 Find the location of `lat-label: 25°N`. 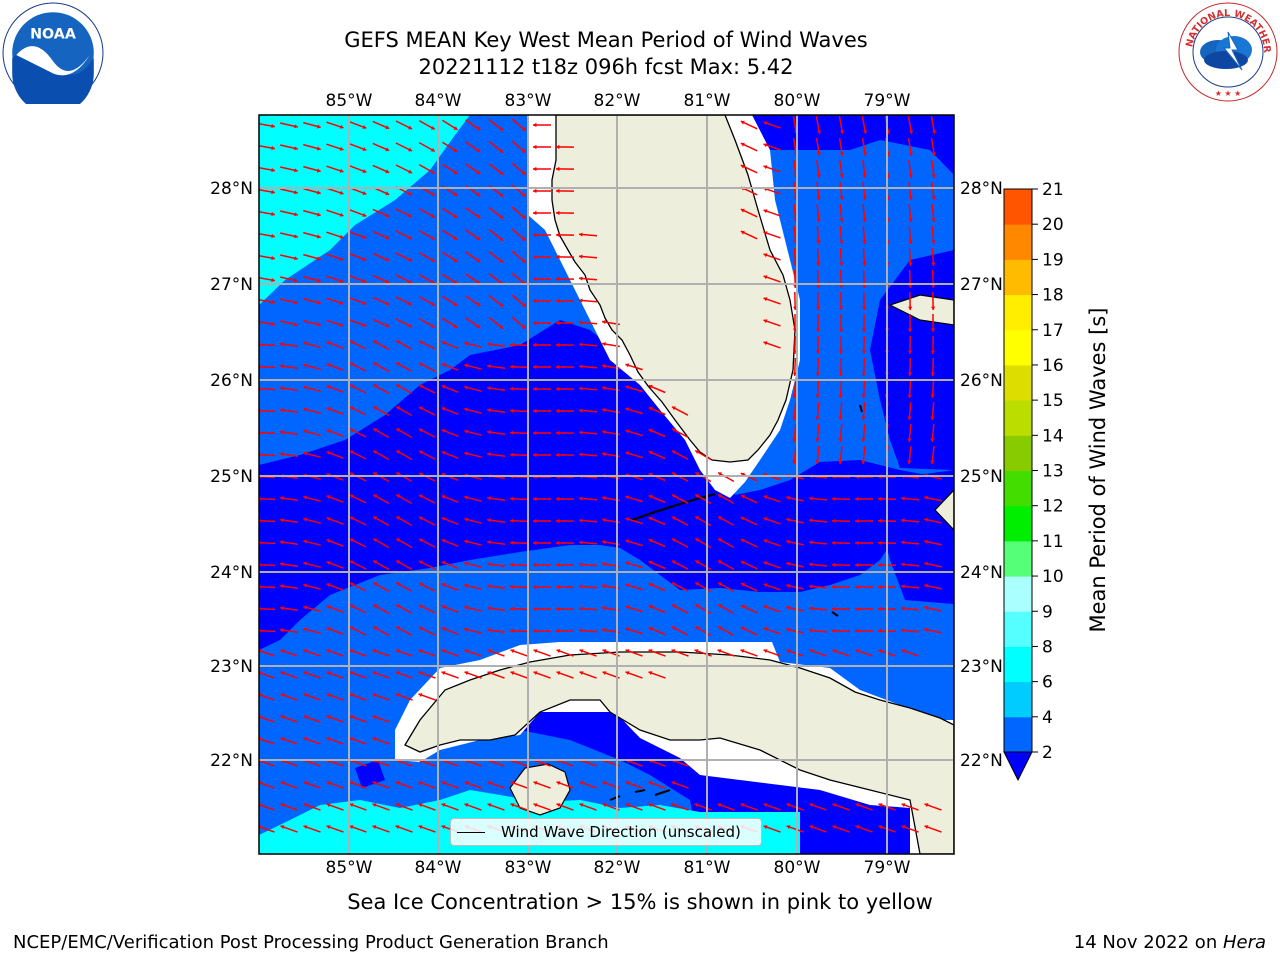

lat-label: 25°N is located at coordinates (981, 477).